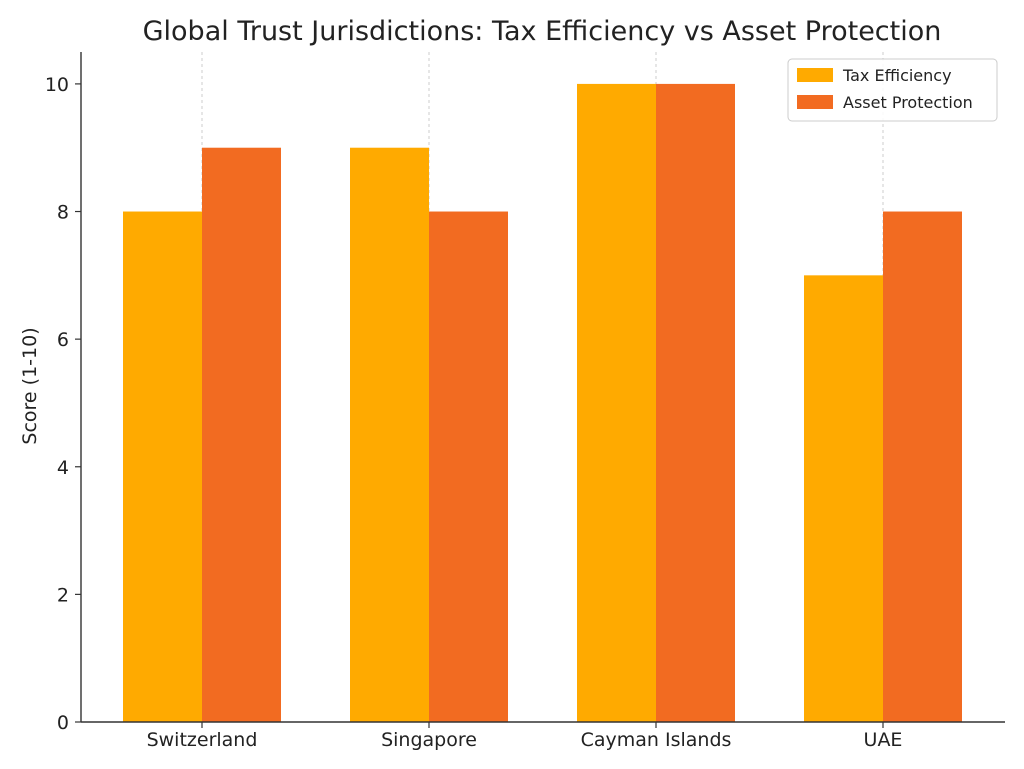 The height and width of the screenshot is (769, 1024). What do you see at coordinates (525, 736) in the screenshot?
I see `x-ticks: Switzerland Singapore Cayman Islands UAE` at bounding box center [525, 736].